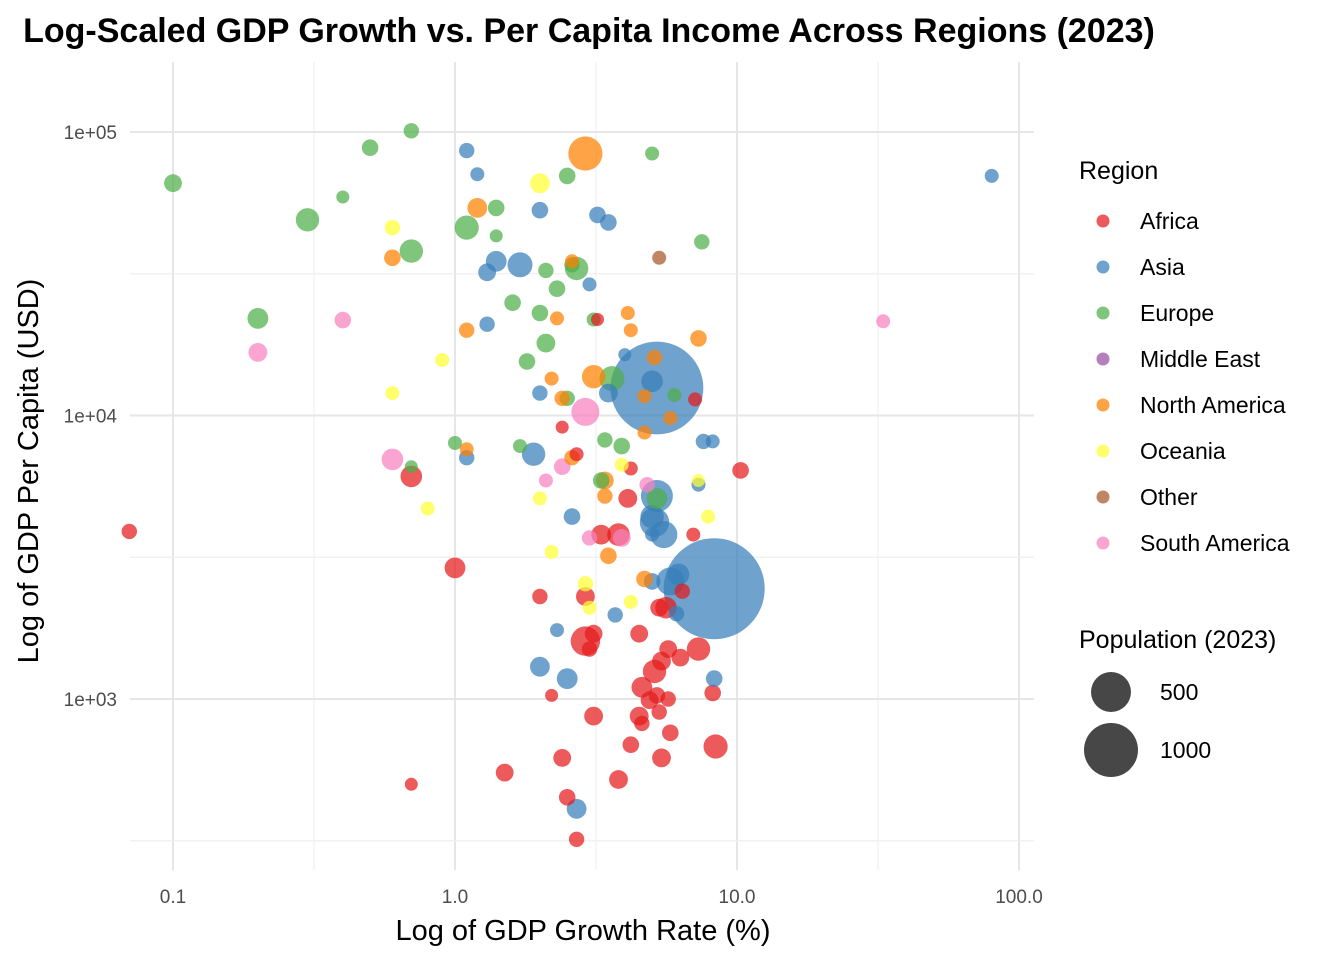  I want to click on size-legend-label: 500, so click(1179, 692).